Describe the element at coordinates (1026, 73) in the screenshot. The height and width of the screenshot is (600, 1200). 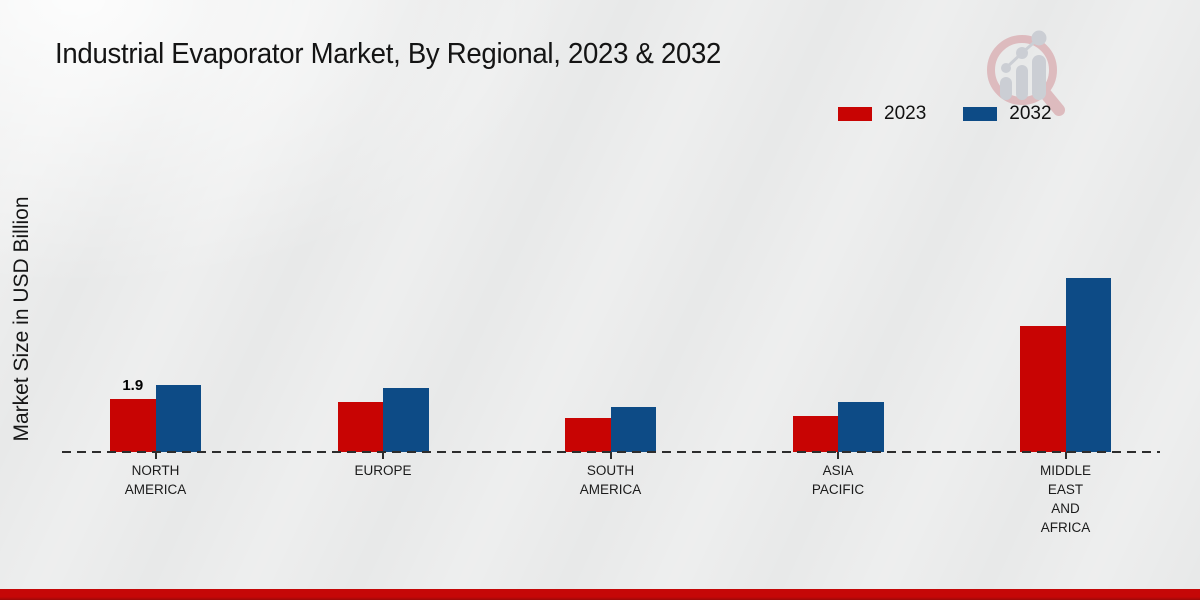
I see `brand-logo-icon` at that location.